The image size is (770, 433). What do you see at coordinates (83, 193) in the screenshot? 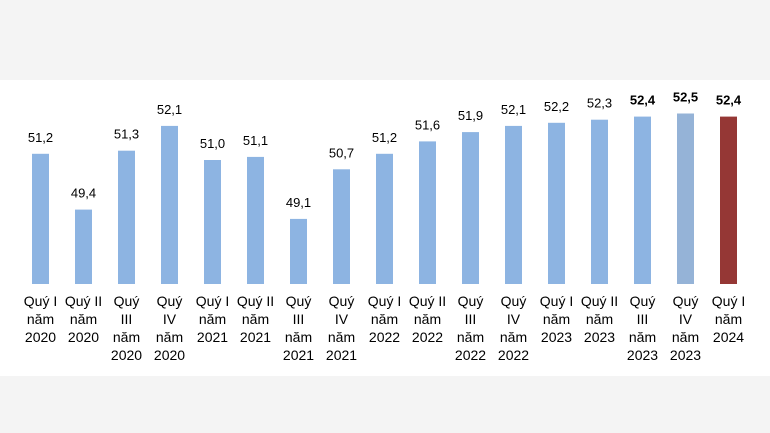
I see `value-label: 49,4` at bounding box center [83, 193].